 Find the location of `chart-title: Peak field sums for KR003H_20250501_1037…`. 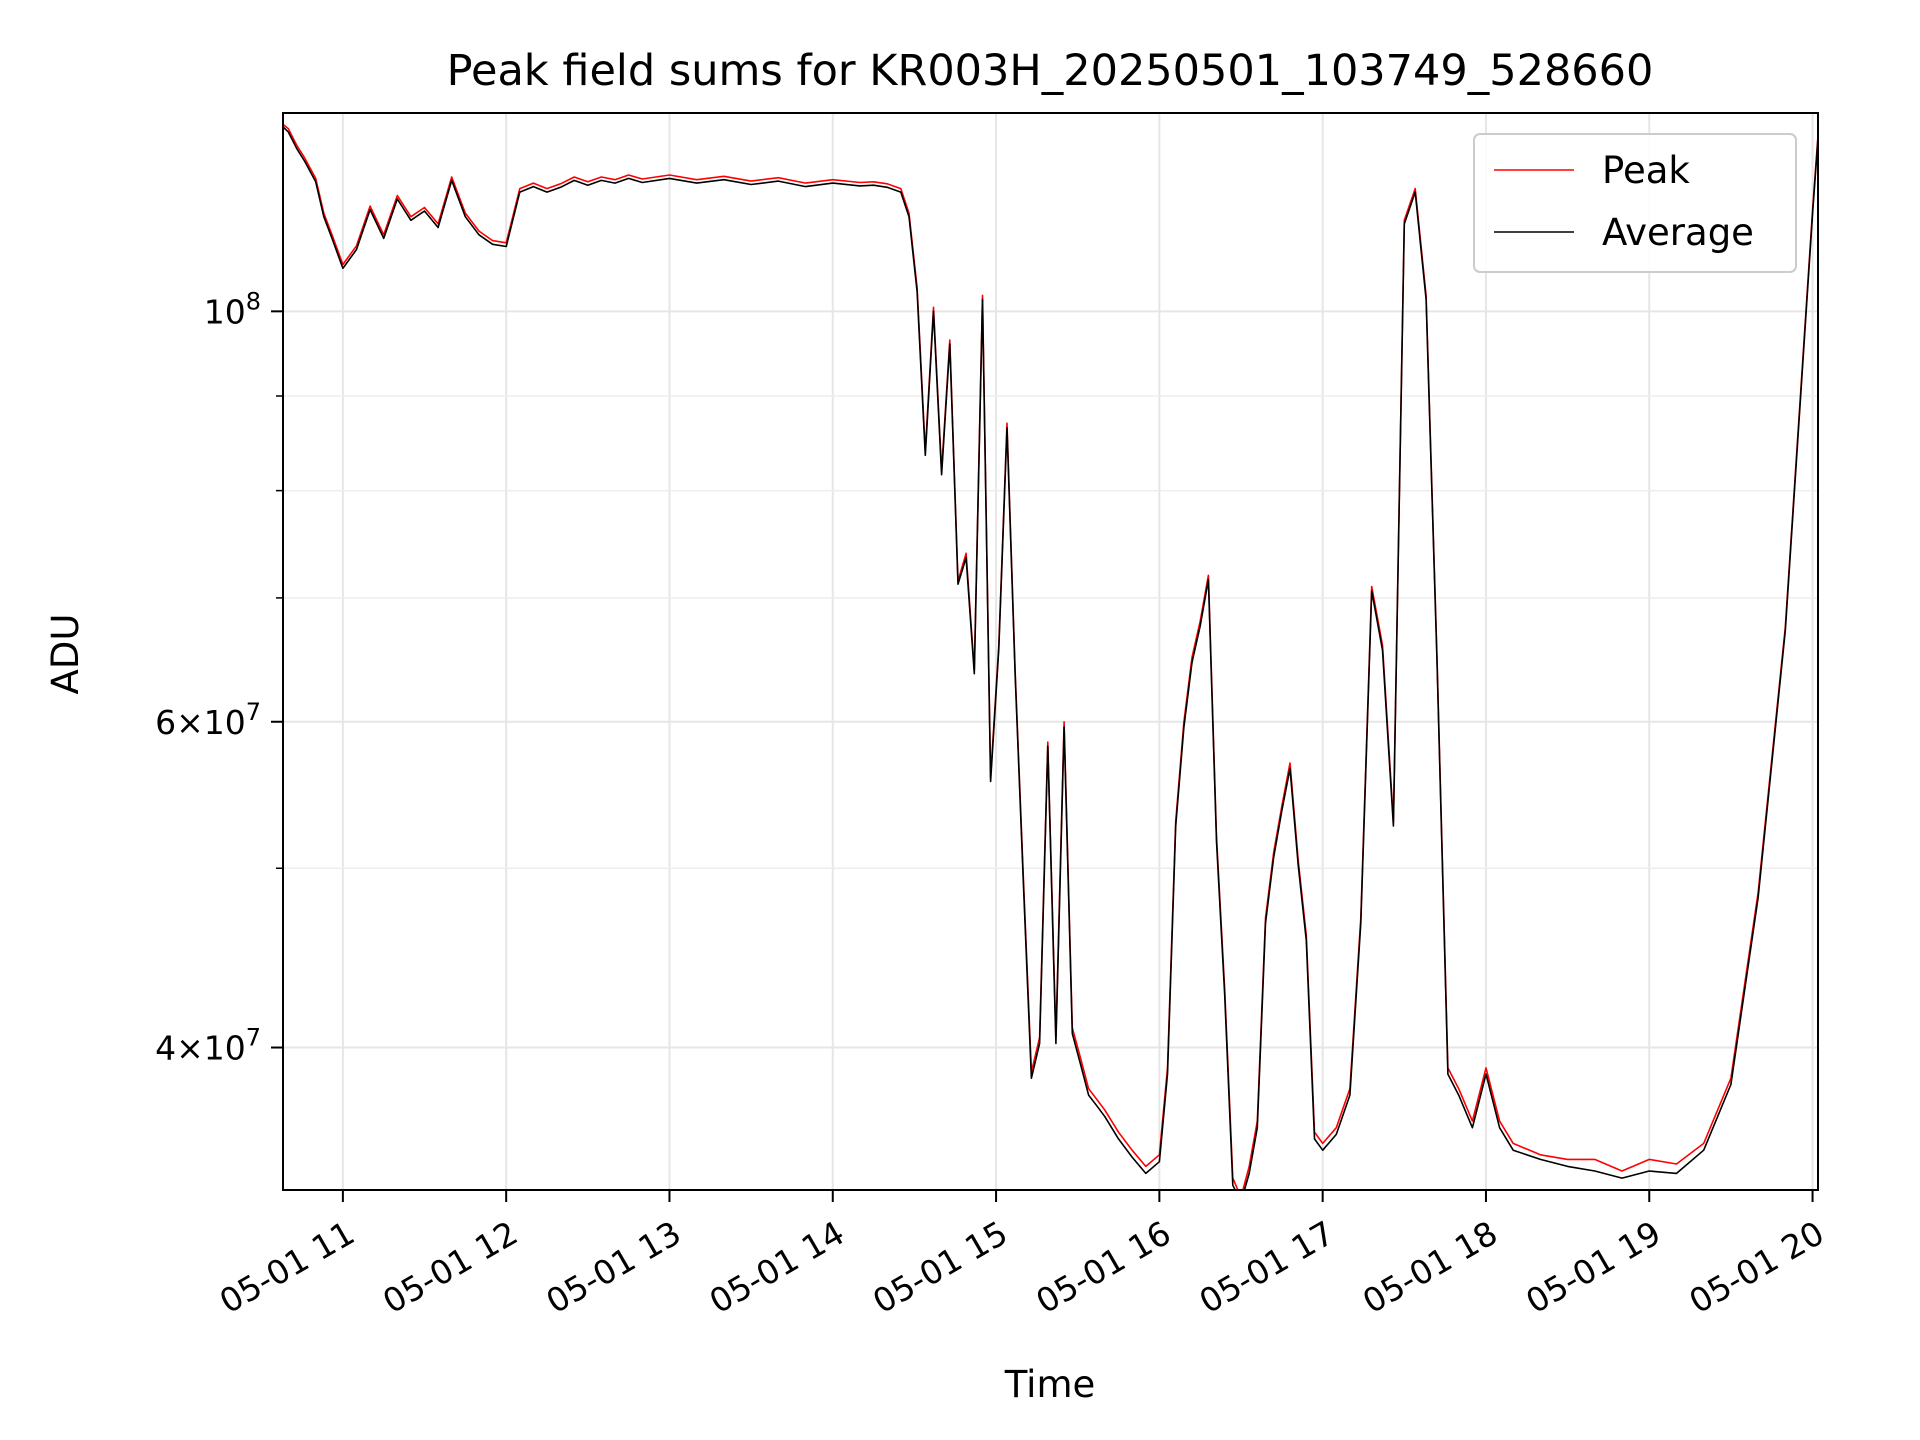

chart-title: Peak field sums for KR003H_20250501_1037… is located at coordinates (1050, 71).